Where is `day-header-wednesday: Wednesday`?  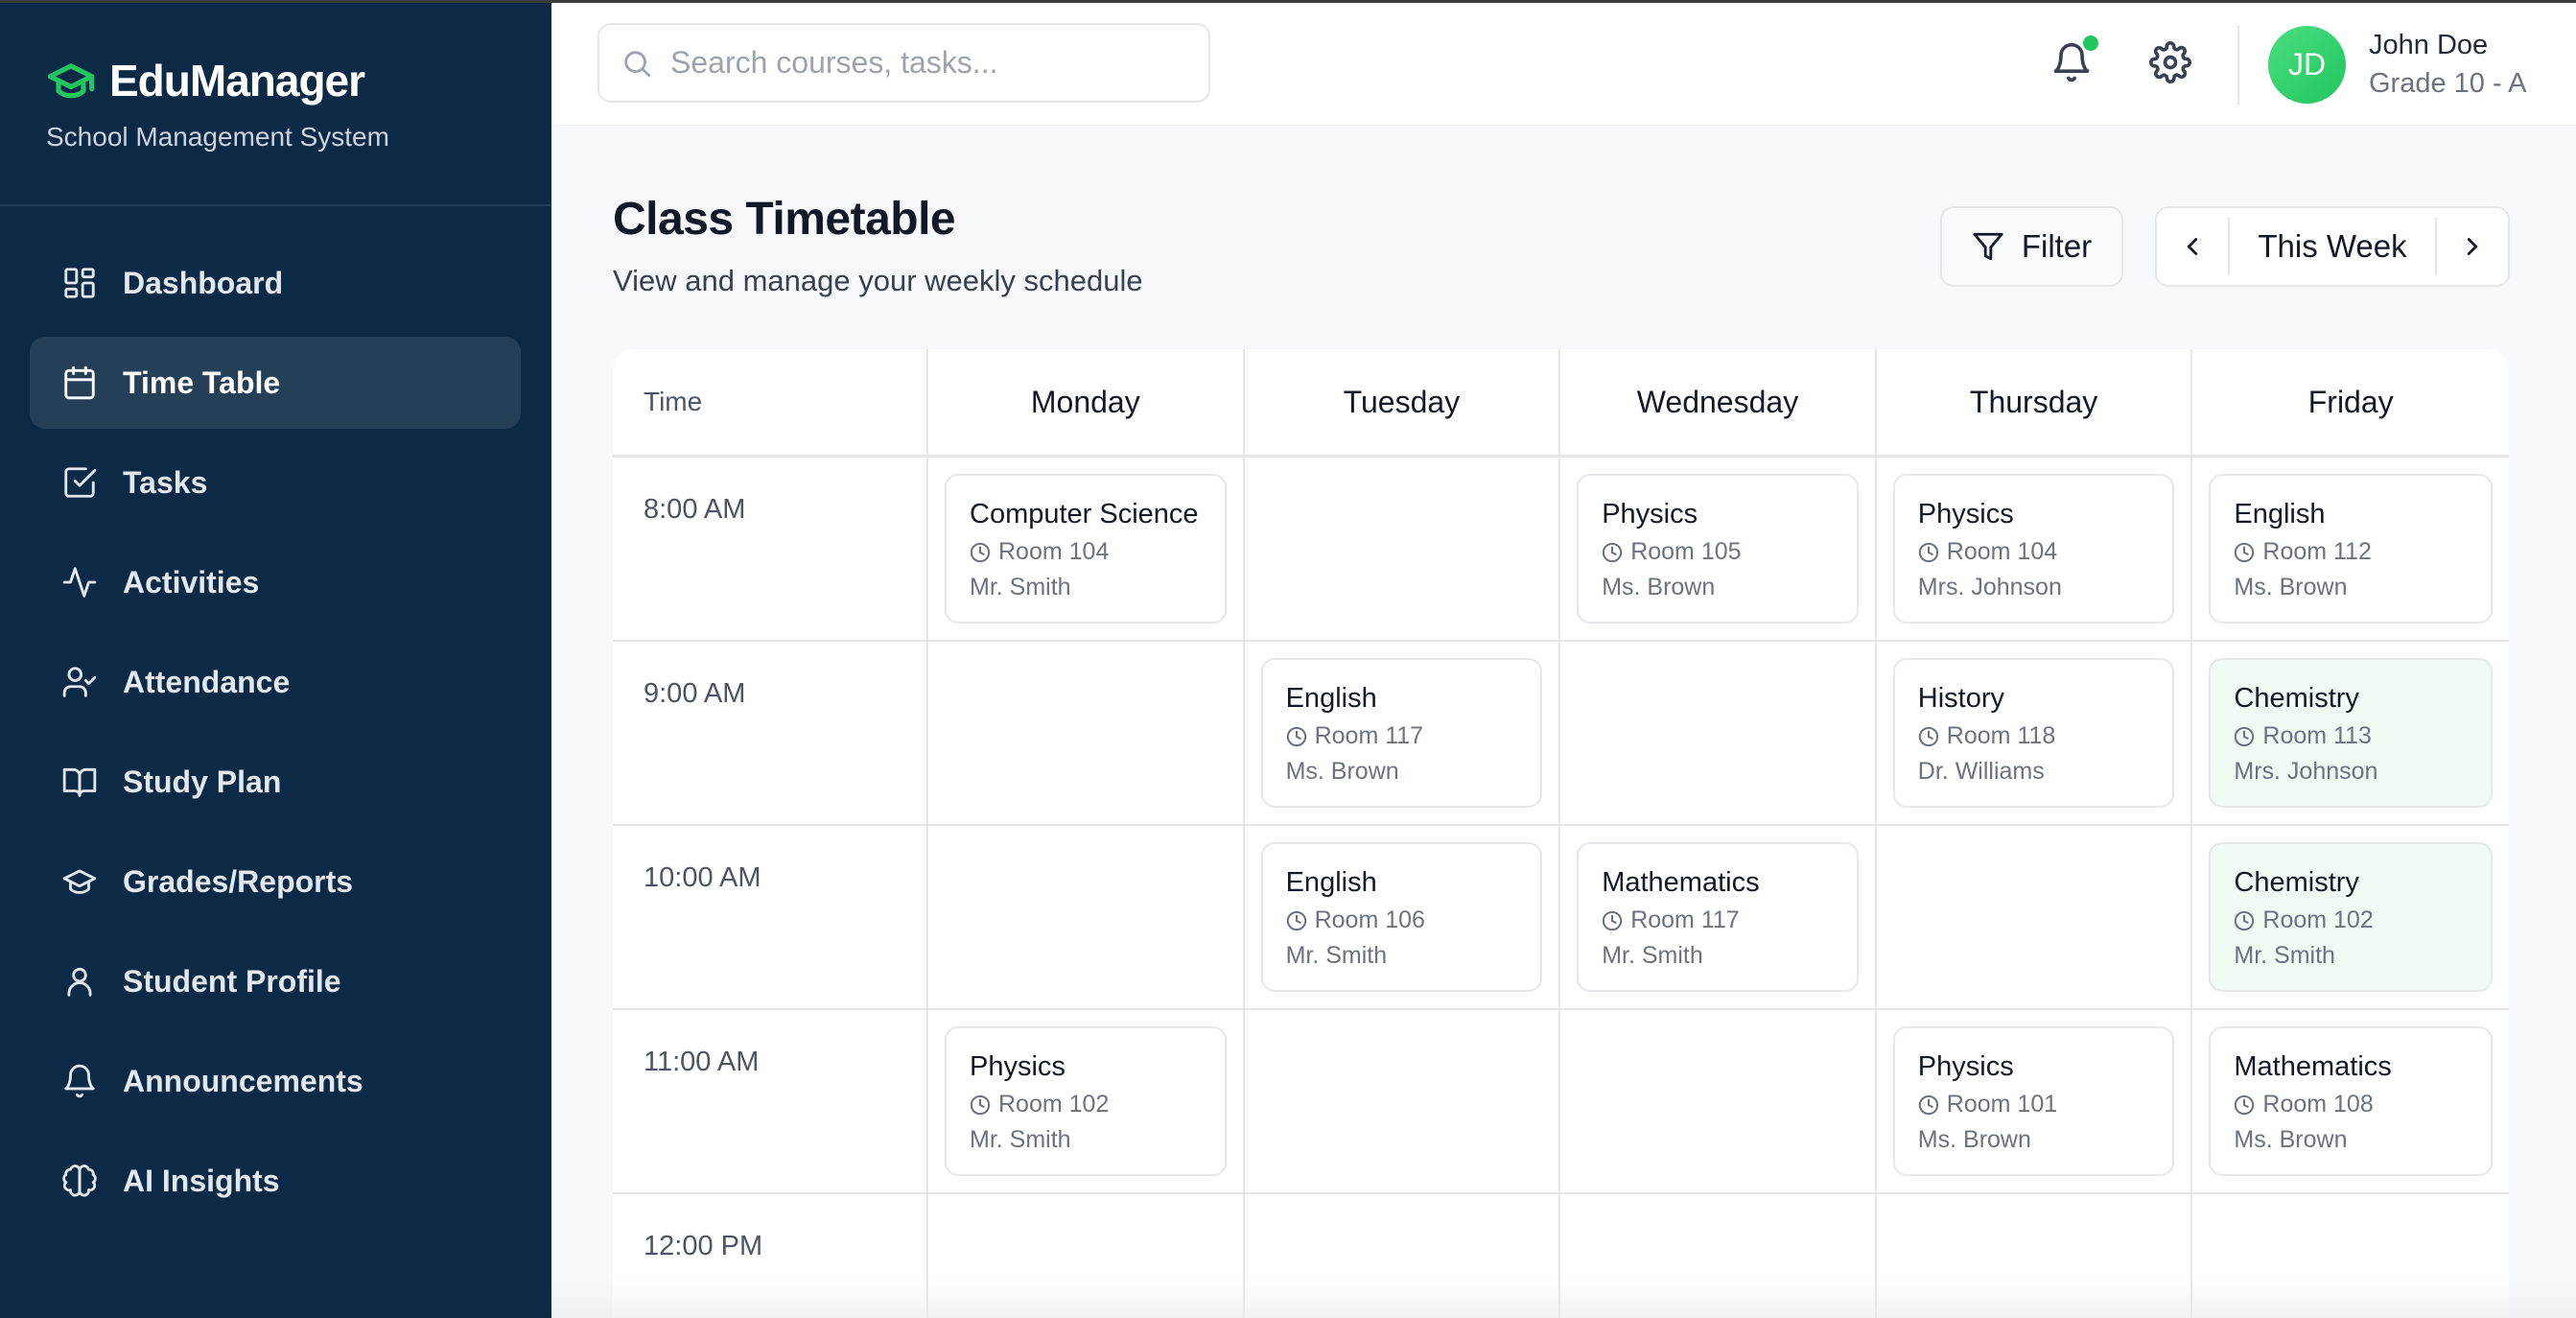 day-header-wednesday: Wednesday is located at coordinates (1718, 403).